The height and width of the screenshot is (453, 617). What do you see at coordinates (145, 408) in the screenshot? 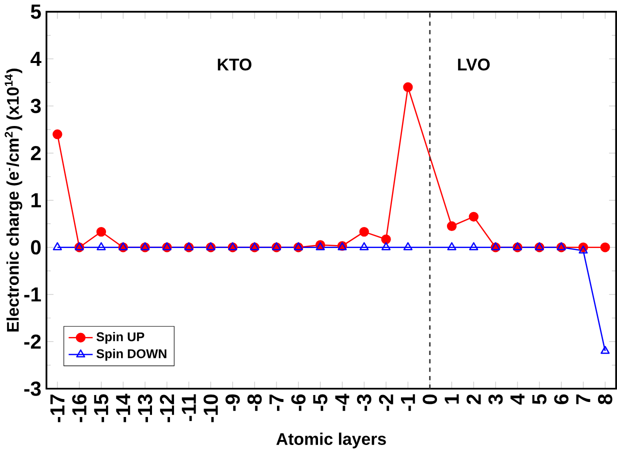
I see `x-tick-label: -13` at bounding box center [145, 408].